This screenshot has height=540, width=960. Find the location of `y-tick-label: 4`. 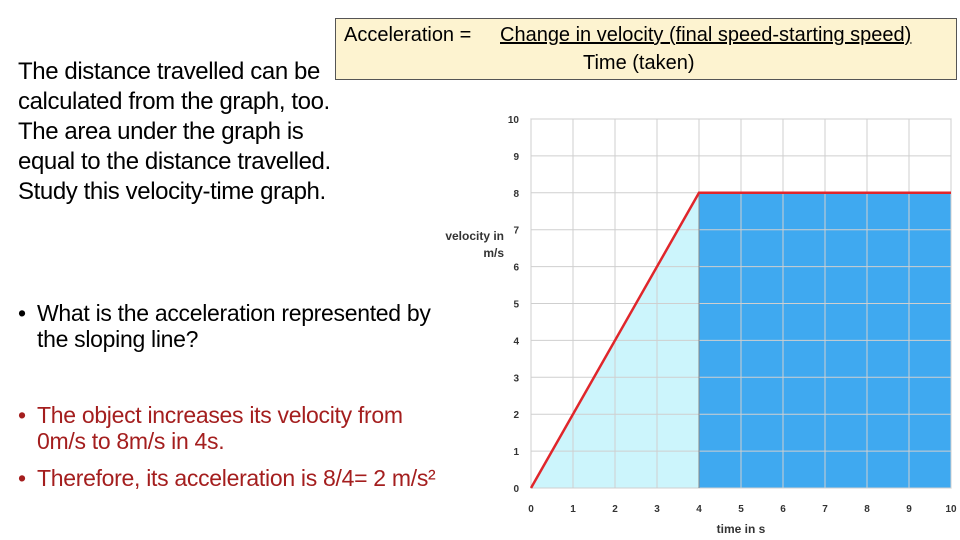

y-tick-label: 4 is located at coordinates (516, 341).